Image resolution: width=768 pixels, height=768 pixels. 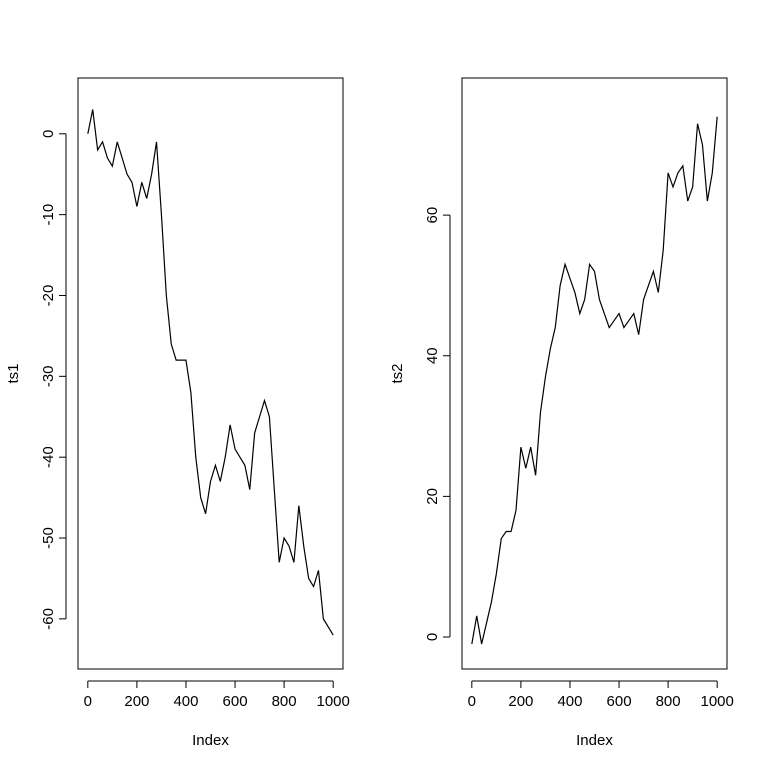 I want to click on y-tick-label: -50, so click(x=48, y=538).